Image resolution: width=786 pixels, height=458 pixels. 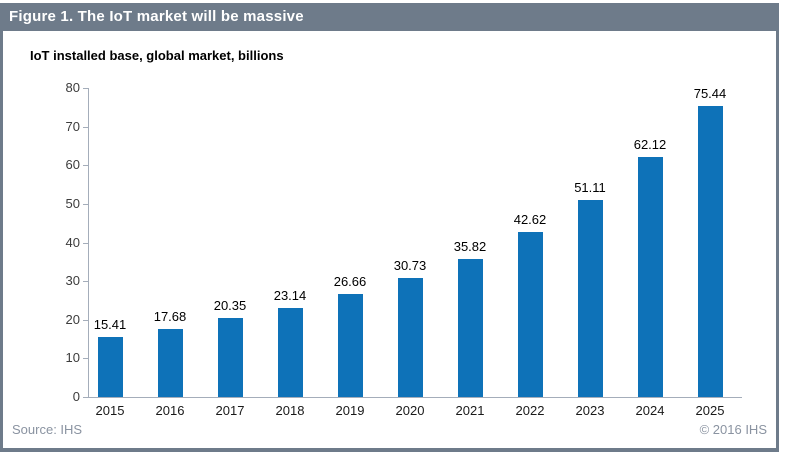 I want to click on x-category-label: 2020, so click(x=410, y=410).